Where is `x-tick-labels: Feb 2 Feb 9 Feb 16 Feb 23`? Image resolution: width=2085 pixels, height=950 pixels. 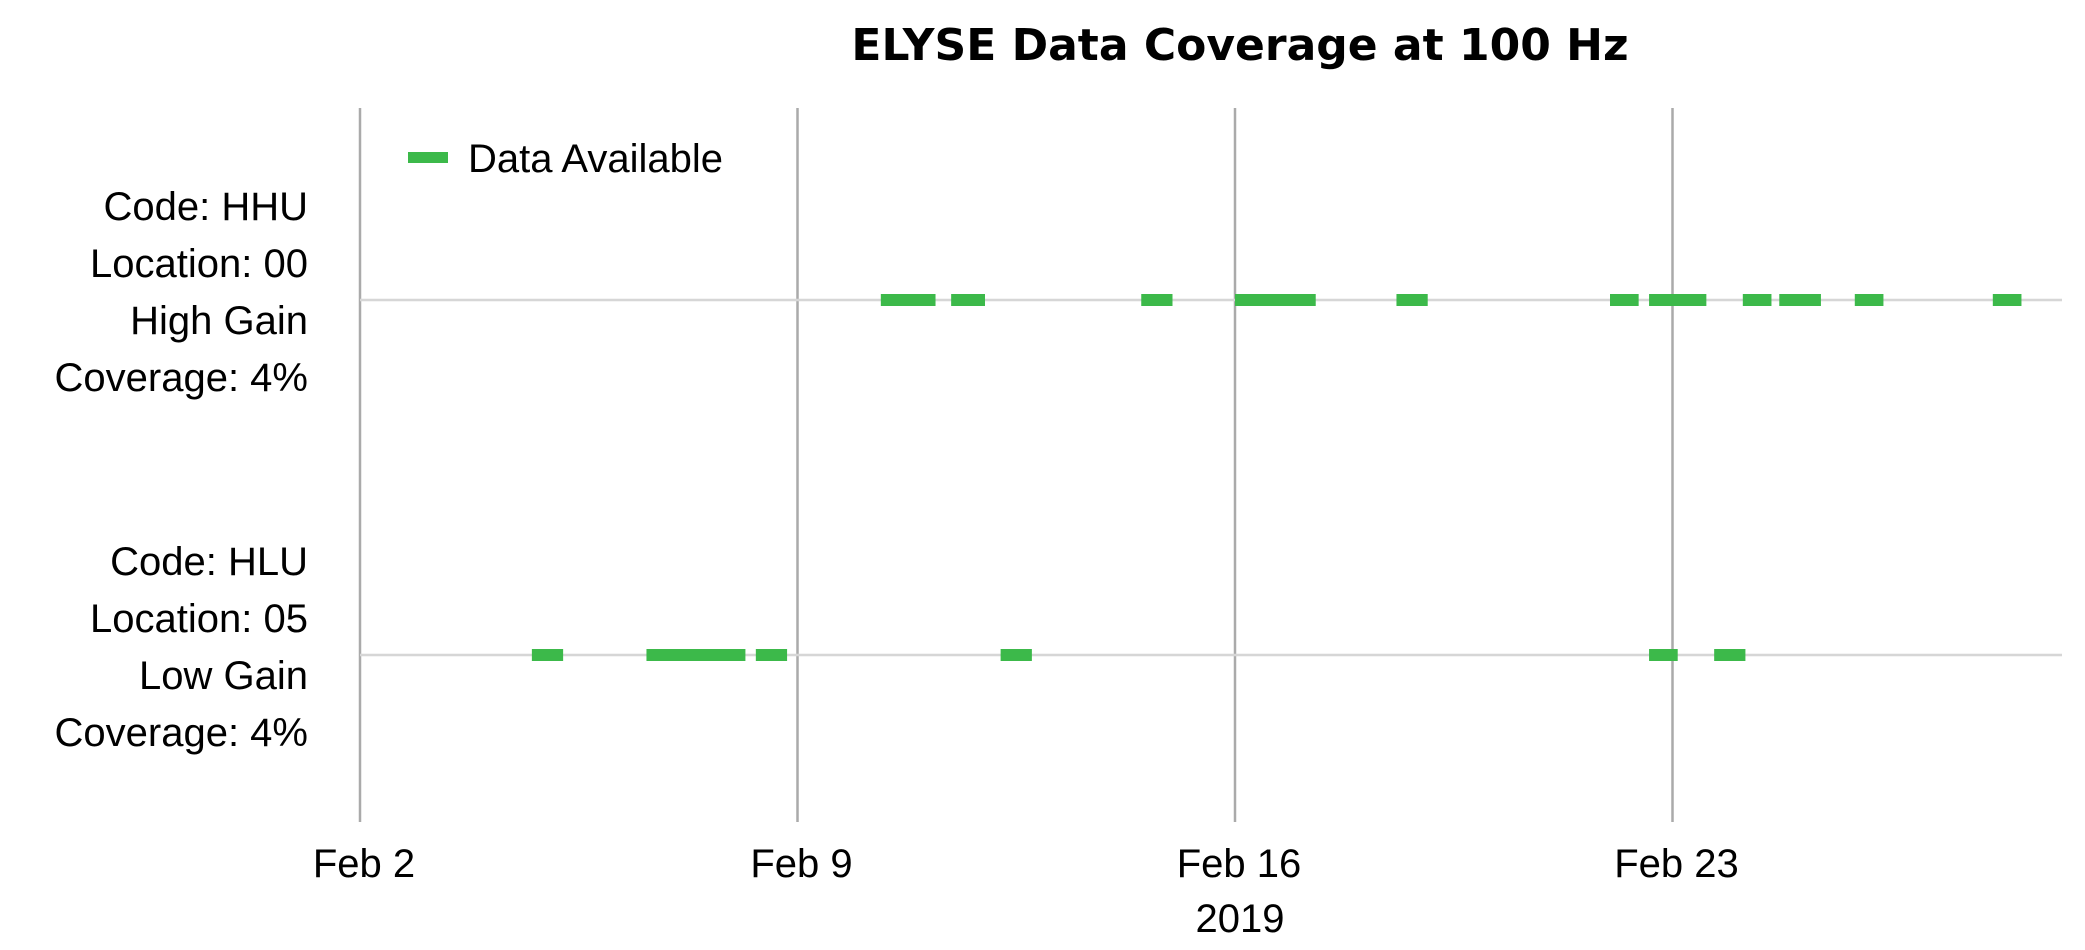
x-tick-labels: Feb 2 Feb 9 Feb 16 Feb 23 is located at coordinates (1026, 864).